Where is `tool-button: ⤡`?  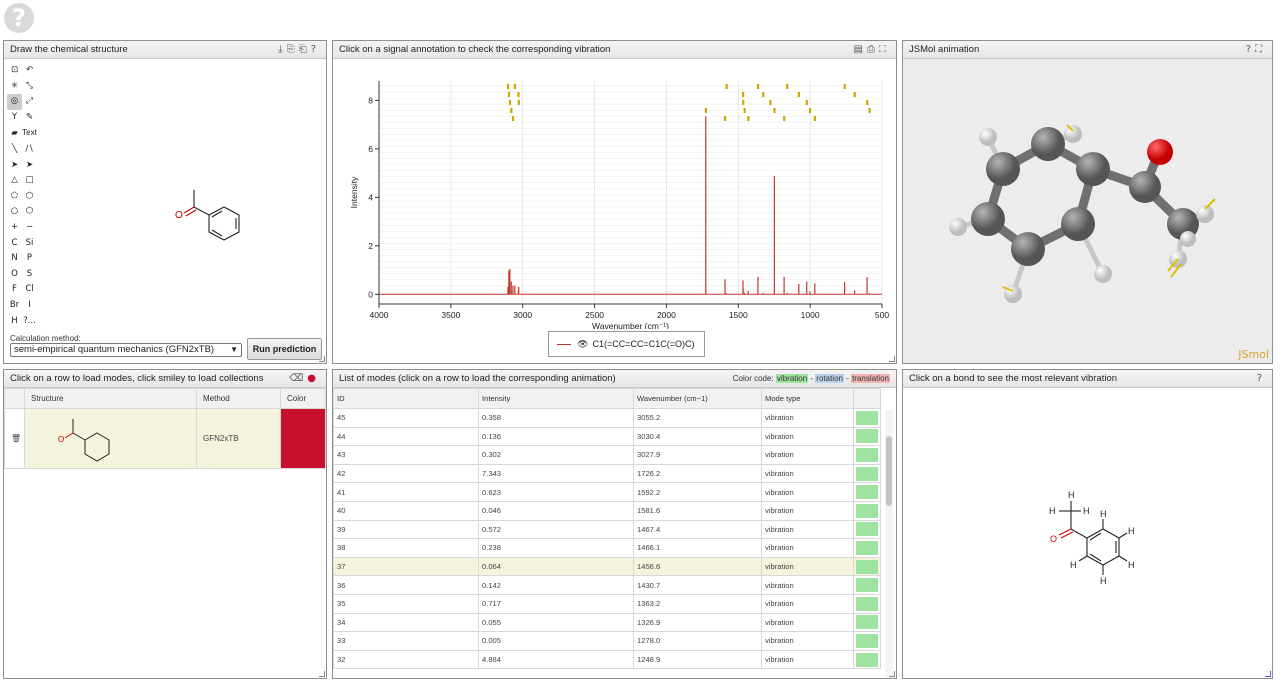 tool-button: ⤡ is located at coordinates (29, 85).